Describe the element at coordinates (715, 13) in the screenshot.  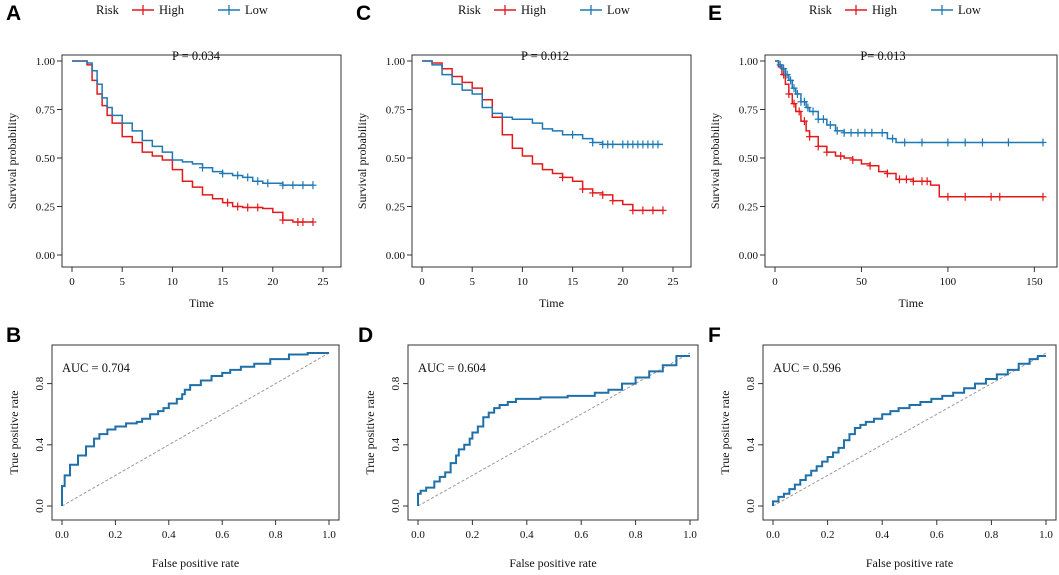
I see `panel-letter: E` at that location.